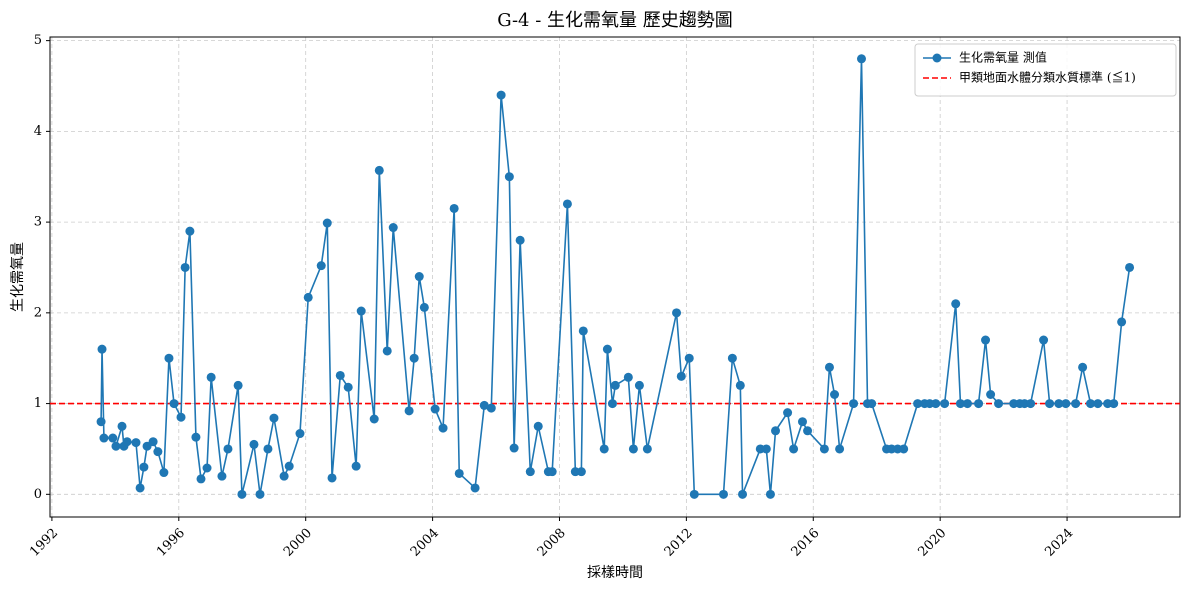 The image size is (1189, 590). I want to click on x-tick-label: 2016, so click(806, 543).